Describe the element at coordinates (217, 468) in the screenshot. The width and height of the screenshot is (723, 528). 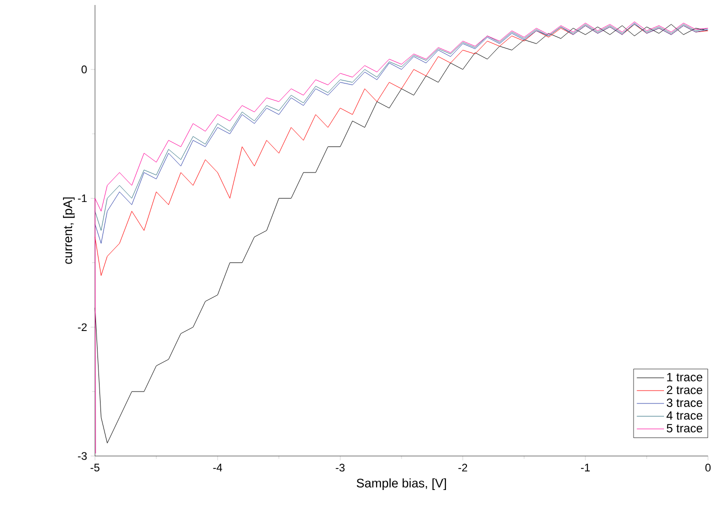
I see `x-tick-label: -4` at that location.